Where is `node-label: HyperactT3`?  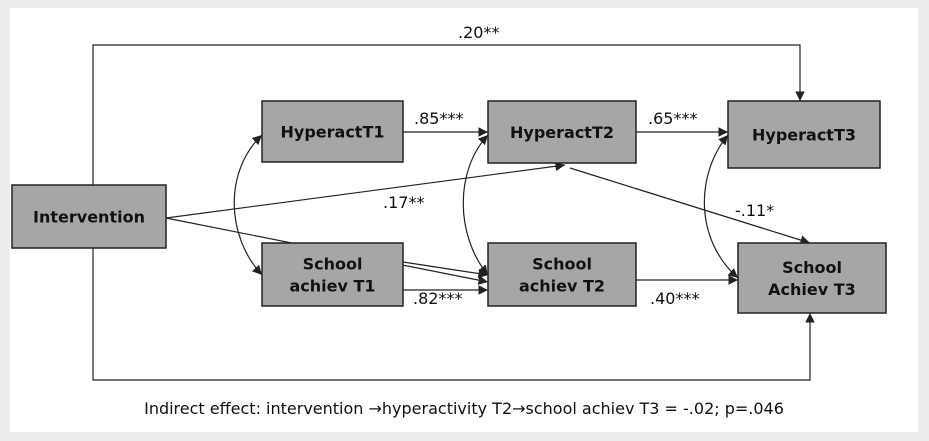
node-label: HyperactT3 is located at coordinates (804, 135).